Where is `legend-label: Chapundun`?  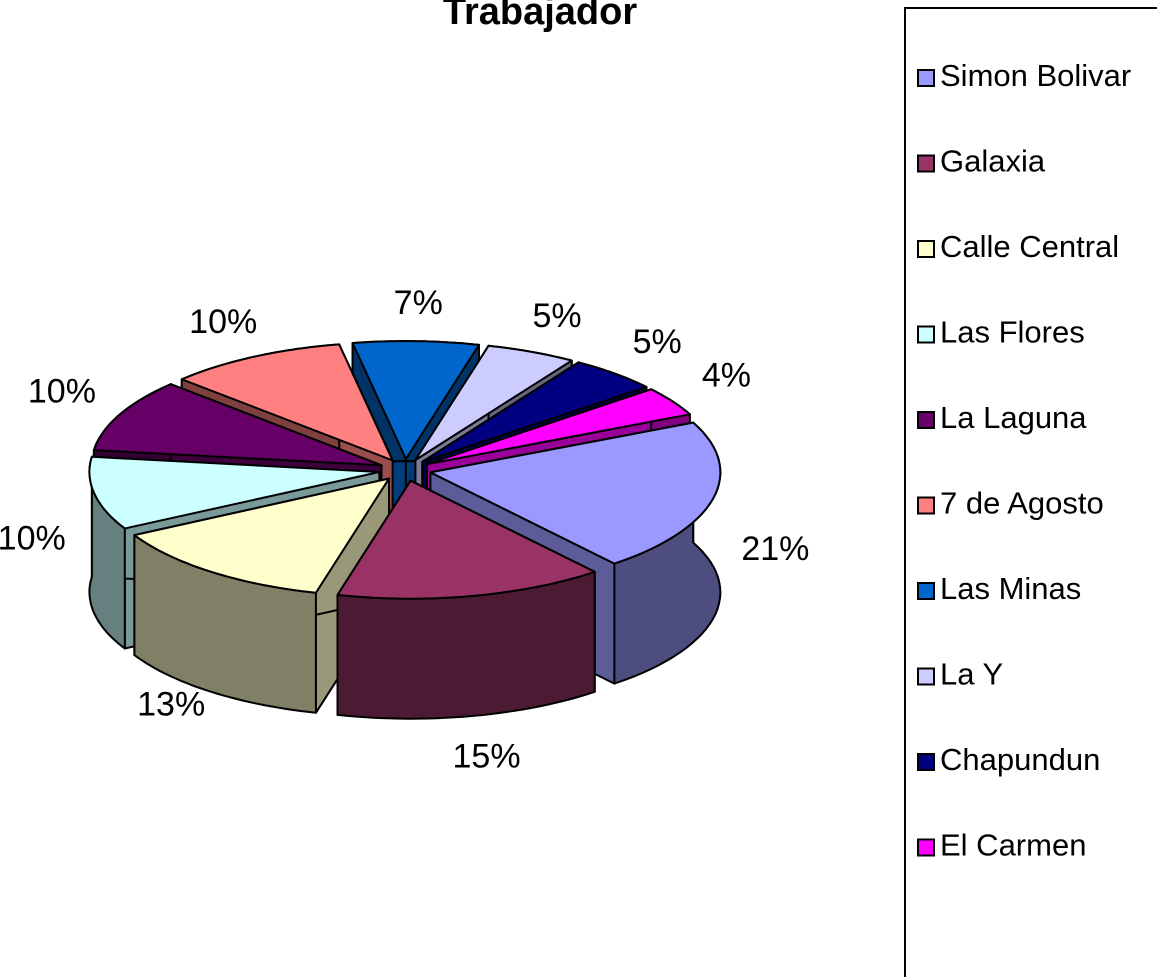
legend-label: Chapundun is located at coordinates (1020, 759).